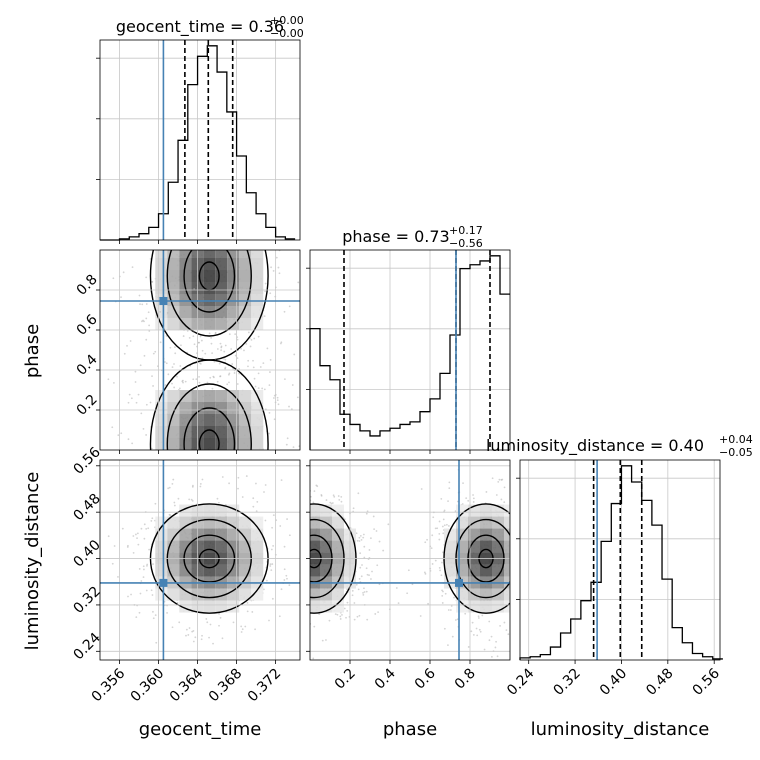  Describe the element at coordinates (410, 729) in the screenshot. I see `xlabel-phase: phase` at that location.